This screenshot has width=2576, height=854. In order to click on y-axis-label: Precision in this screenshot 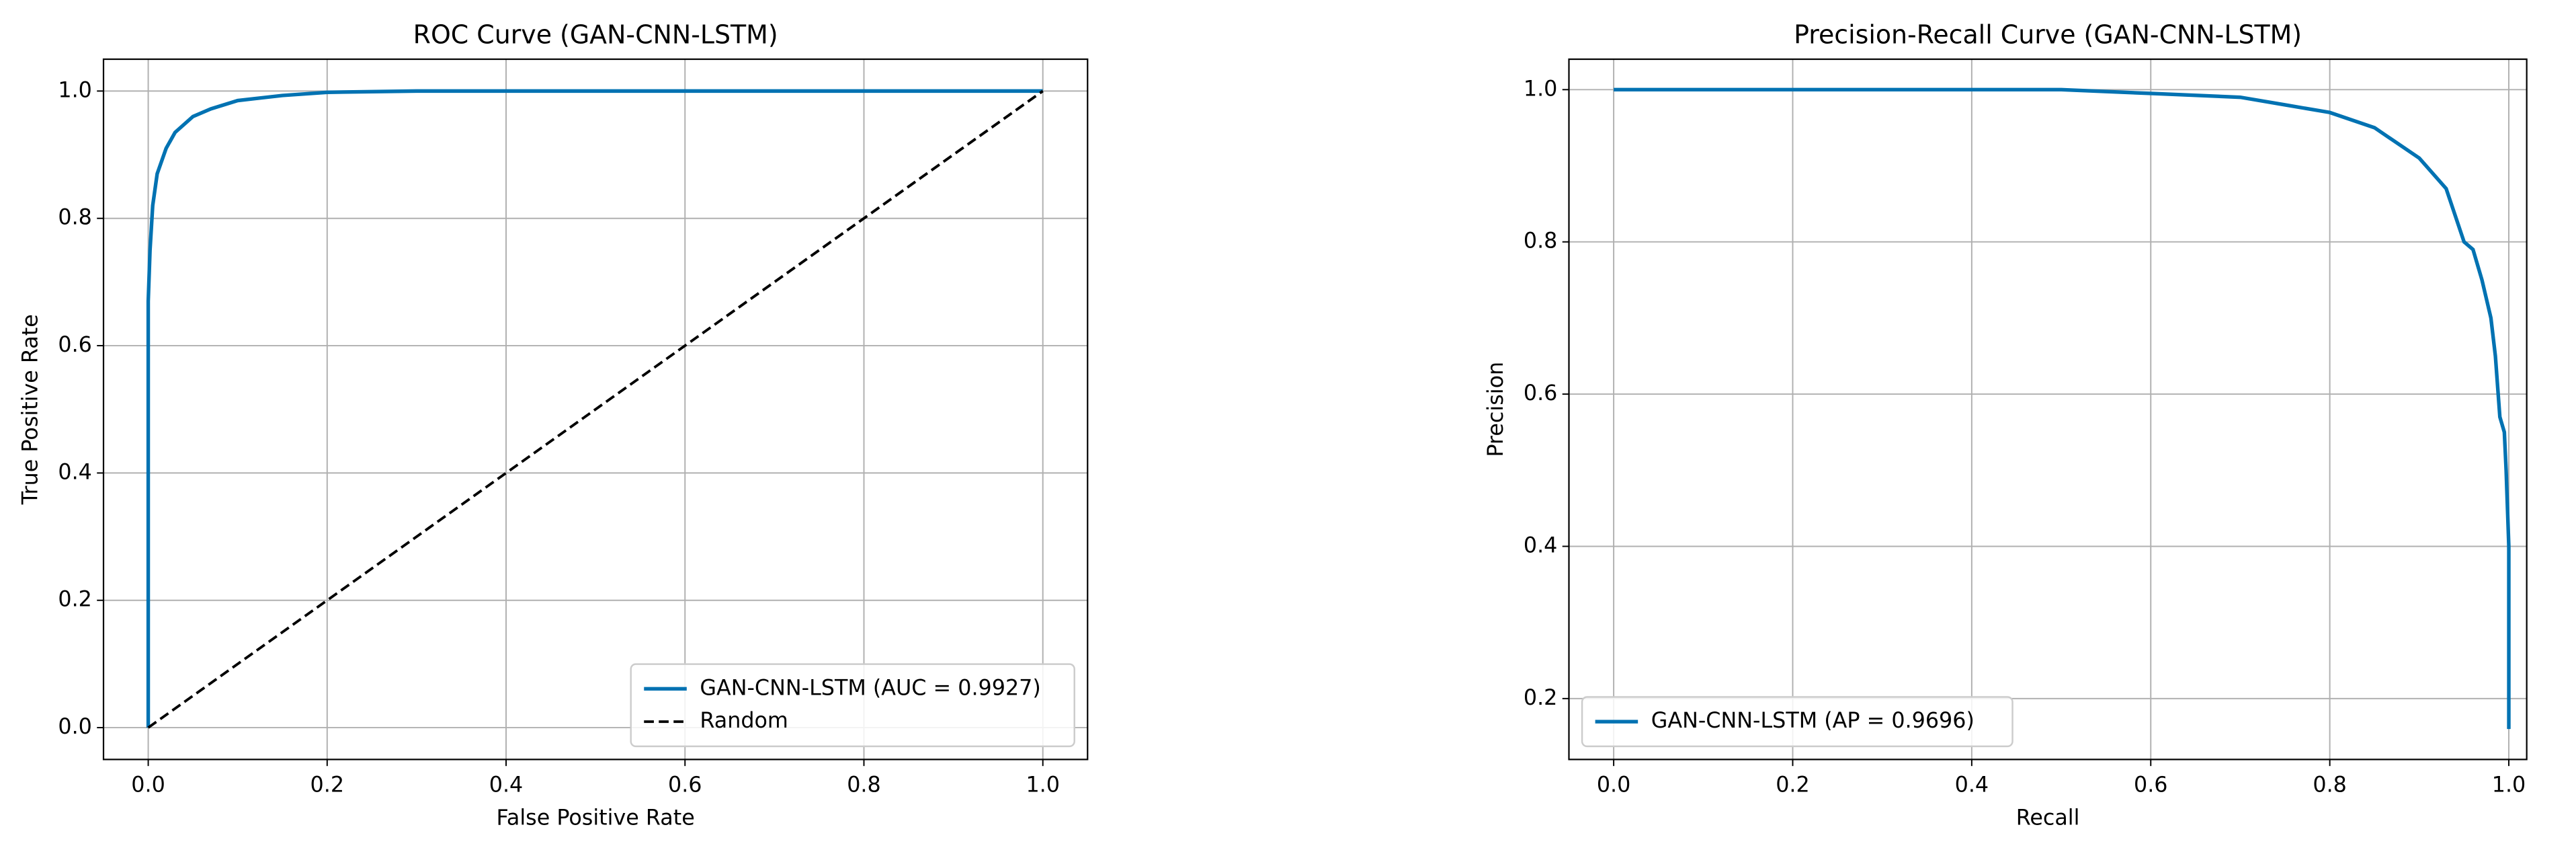, I will do `click(1496, 410)`.